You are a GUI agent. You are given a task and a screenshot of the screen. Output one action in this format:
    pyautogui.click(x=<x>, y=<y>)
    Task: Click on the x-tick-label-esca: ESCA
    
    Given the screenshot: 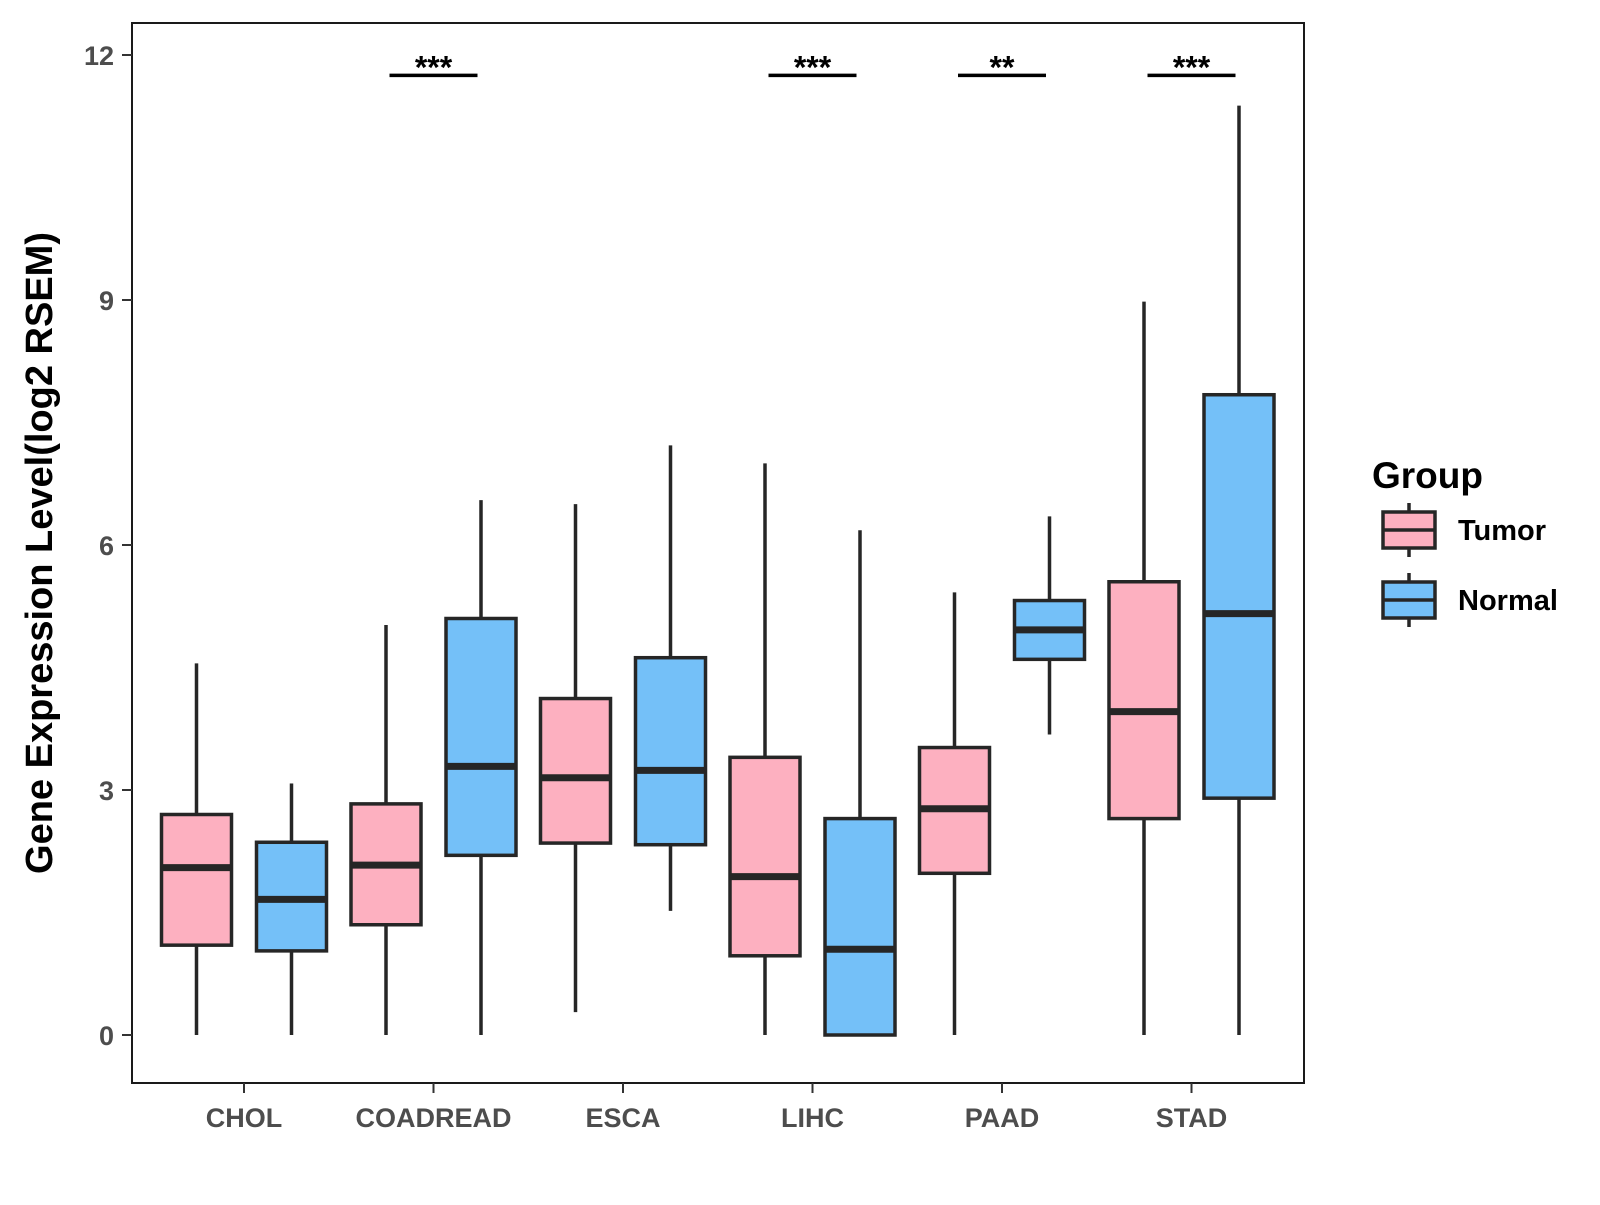 What is the action you would take?
    pyautogui.click(x=622, y=1118)
    